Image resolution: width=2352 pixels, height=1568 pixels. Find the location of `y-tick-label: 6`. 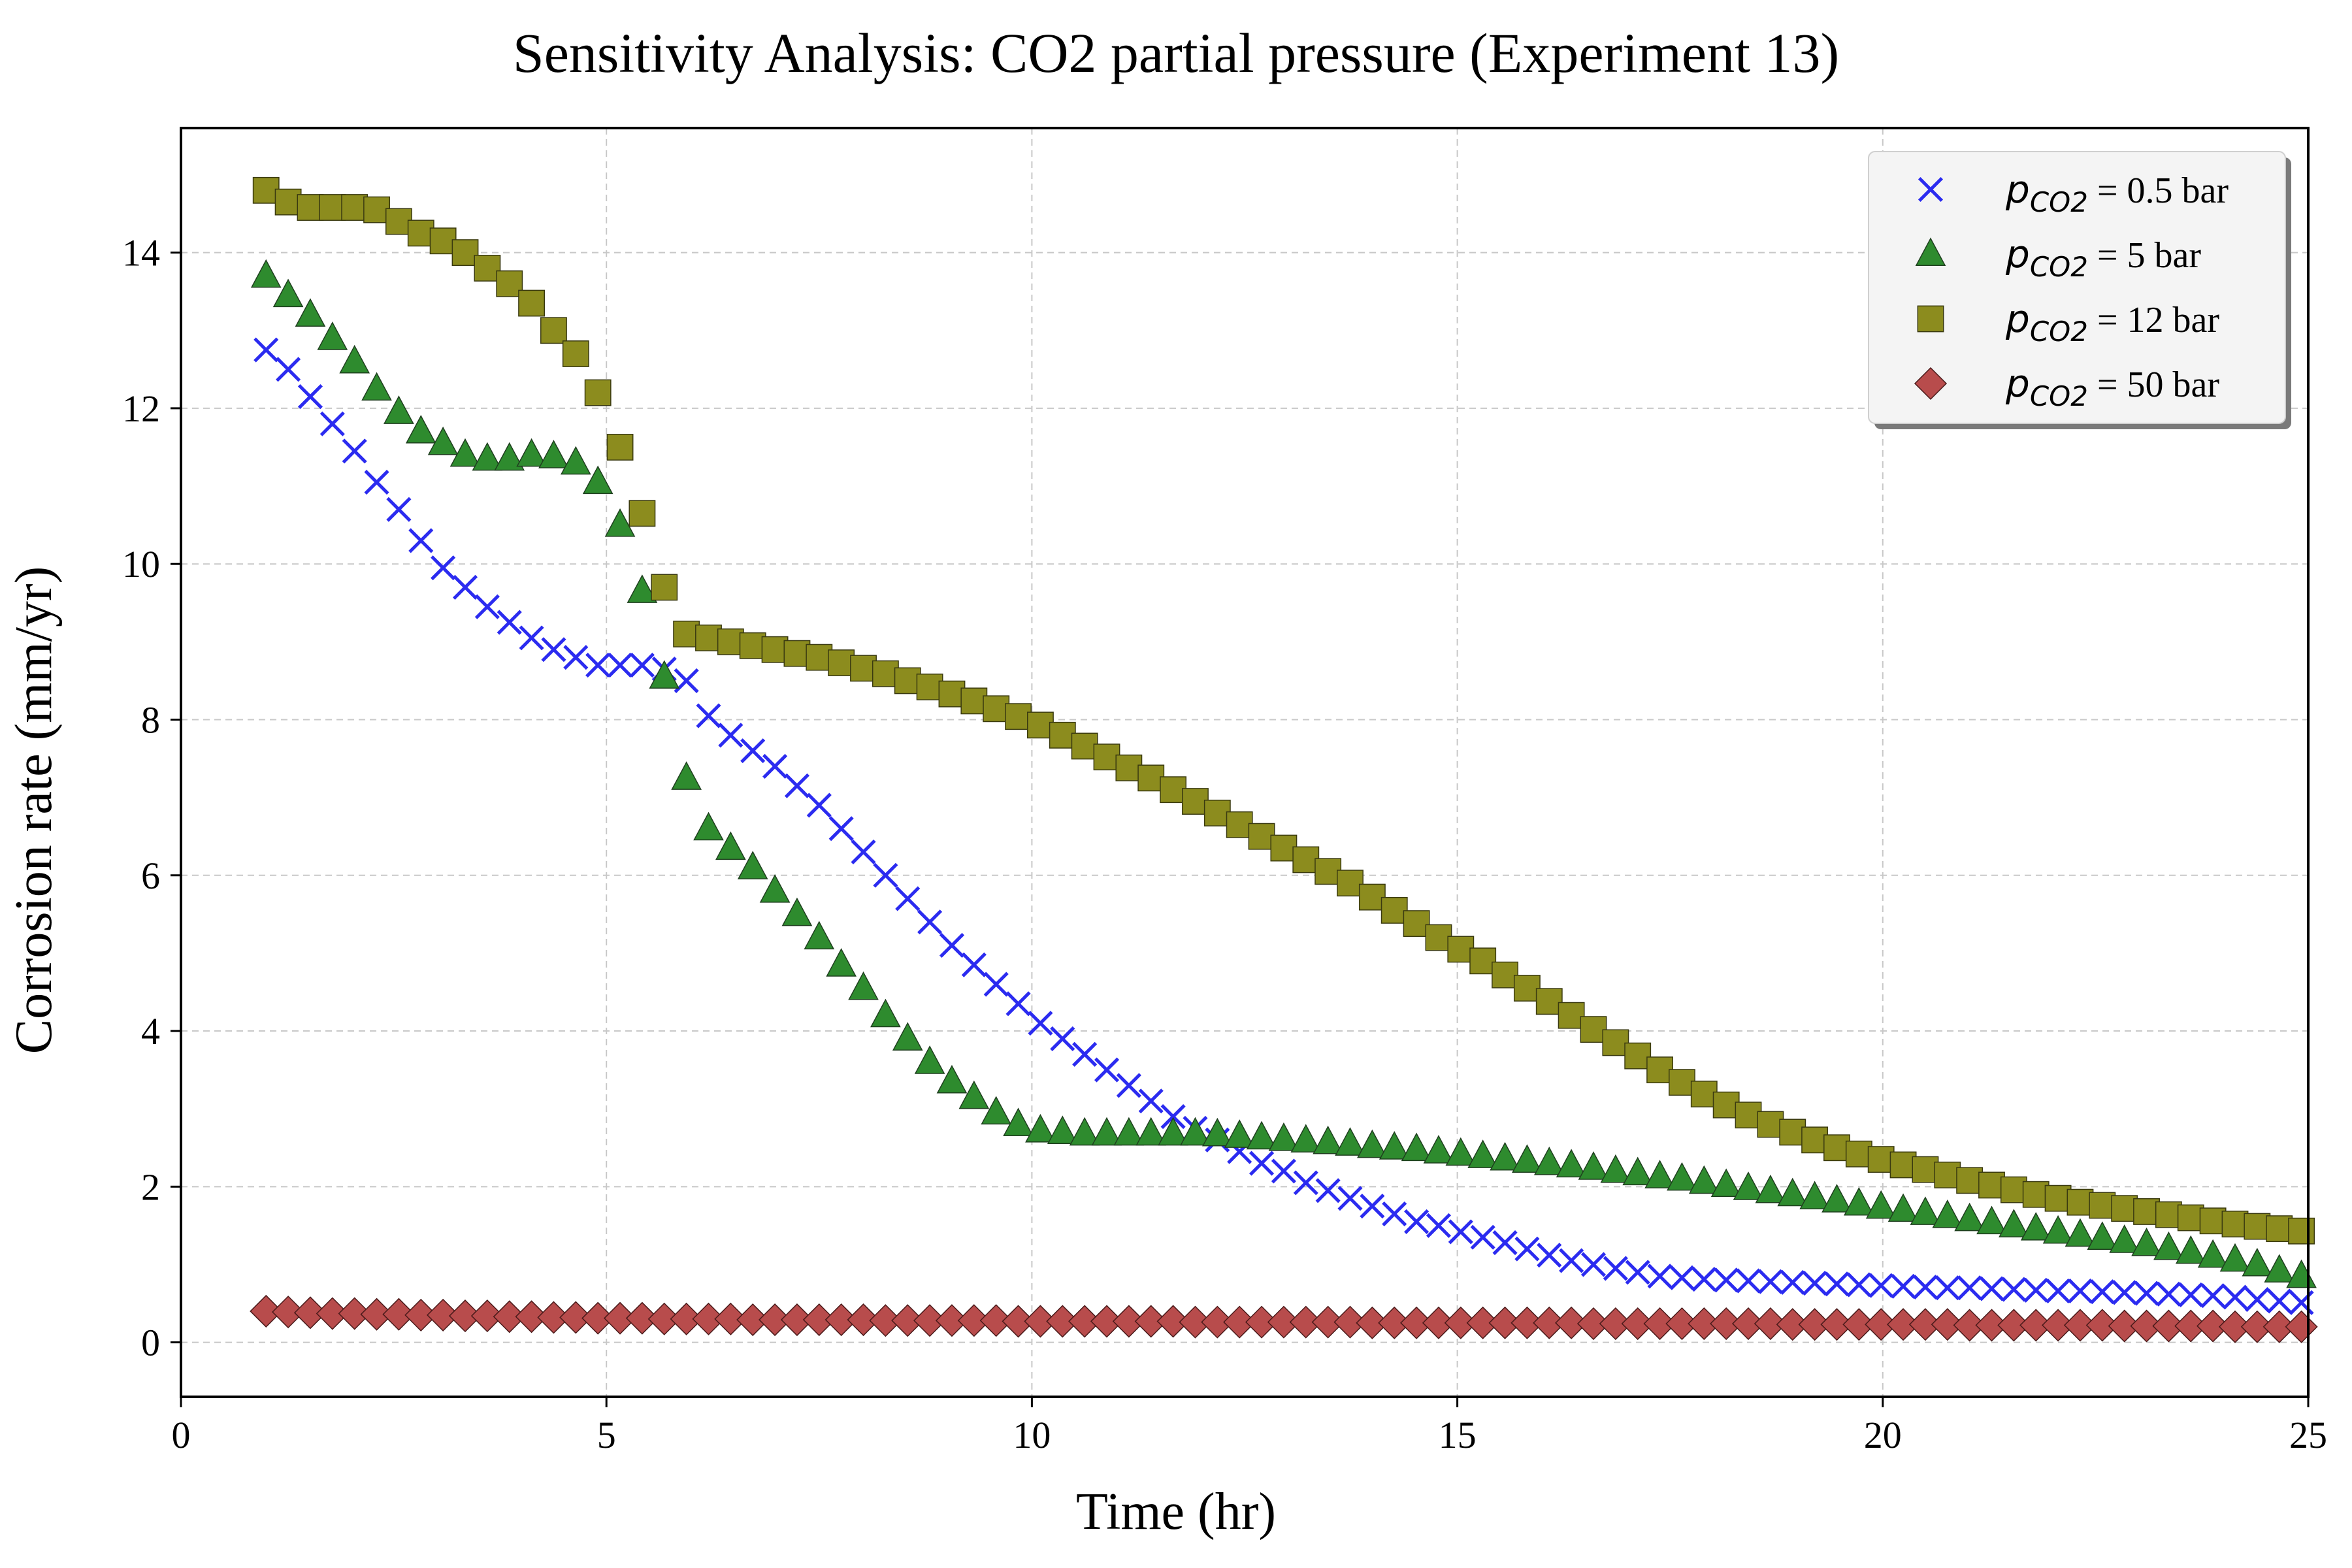

y-tick-label: 6 is located at coordinates (150, 876).